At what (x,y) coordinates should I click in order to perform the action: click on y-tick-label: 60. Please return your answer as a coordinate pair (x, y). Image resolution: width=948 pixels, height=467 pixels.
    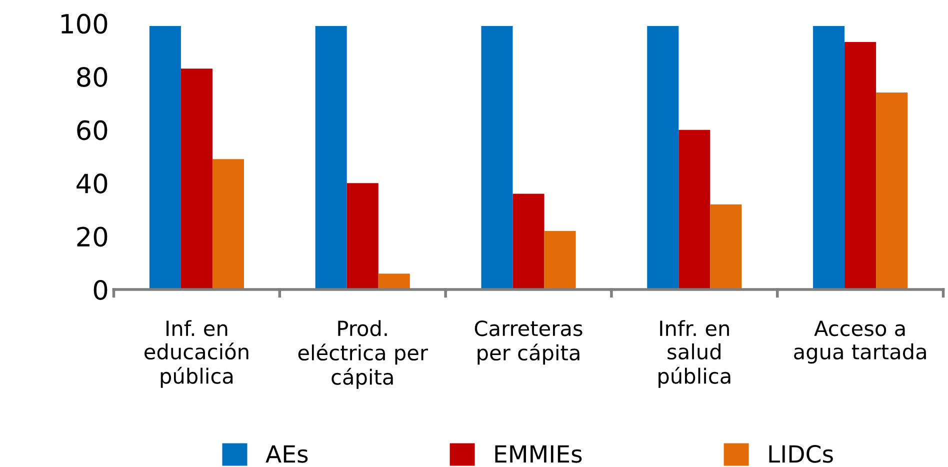
    Looking at the image, I should click on (92, 130).